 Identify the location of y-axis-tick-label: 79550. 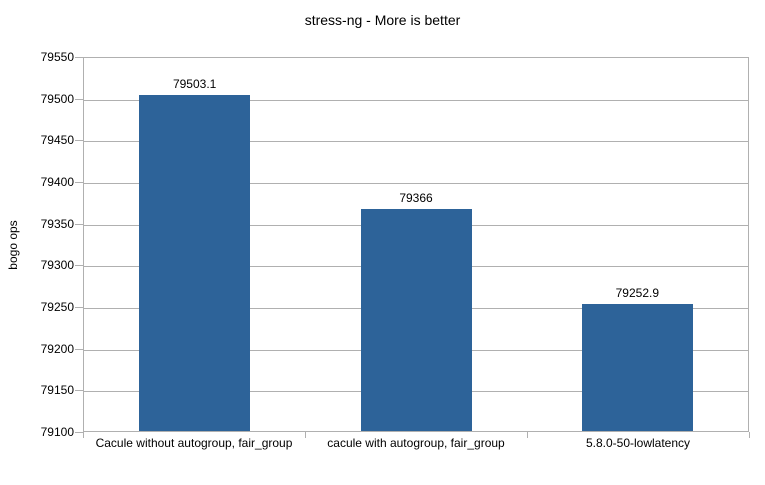
(57, 57).